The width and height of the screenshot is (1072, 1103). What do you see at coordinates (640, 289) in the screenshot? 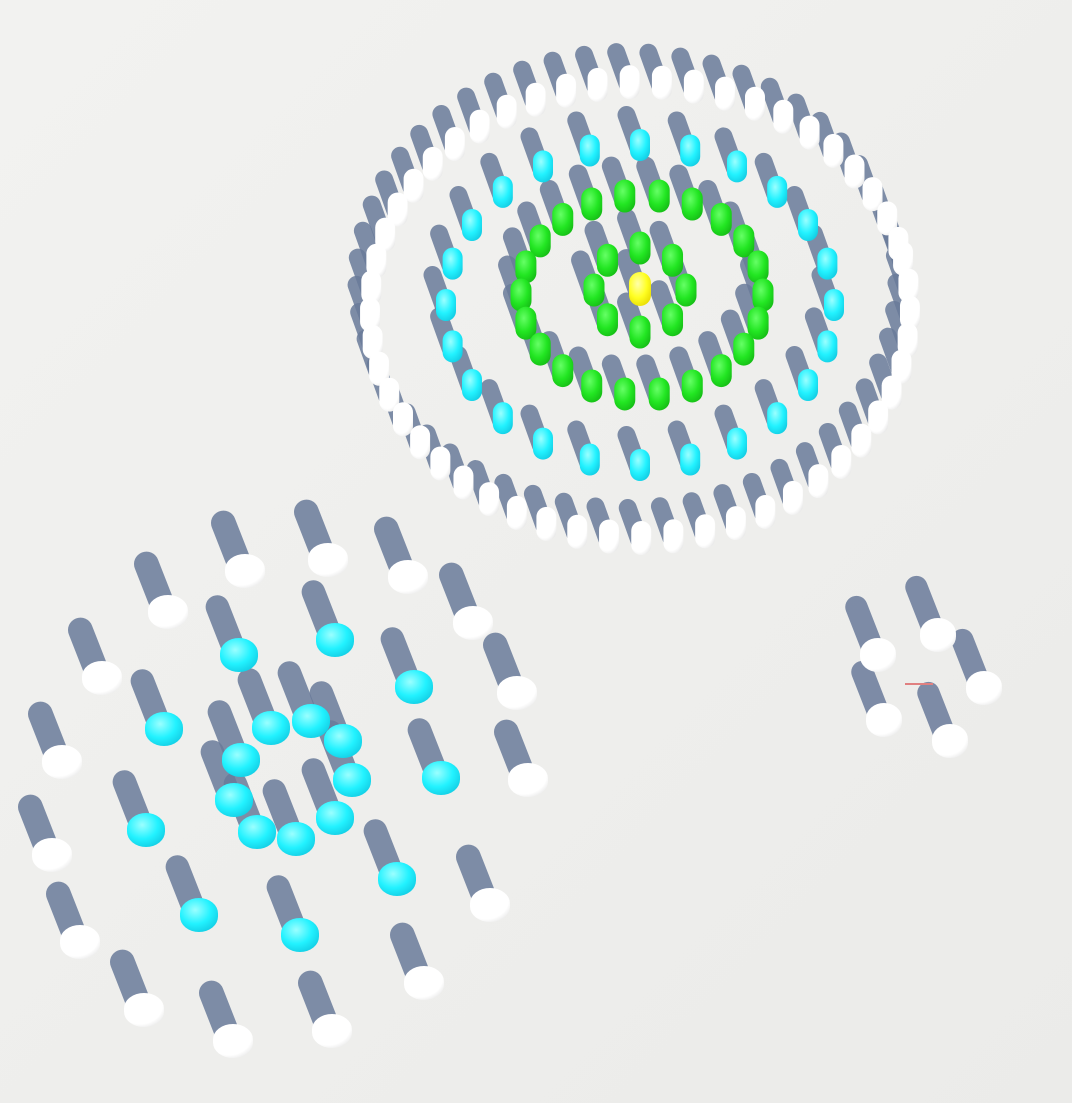
I see `yellow-pin` at bounding box center [640, 289].